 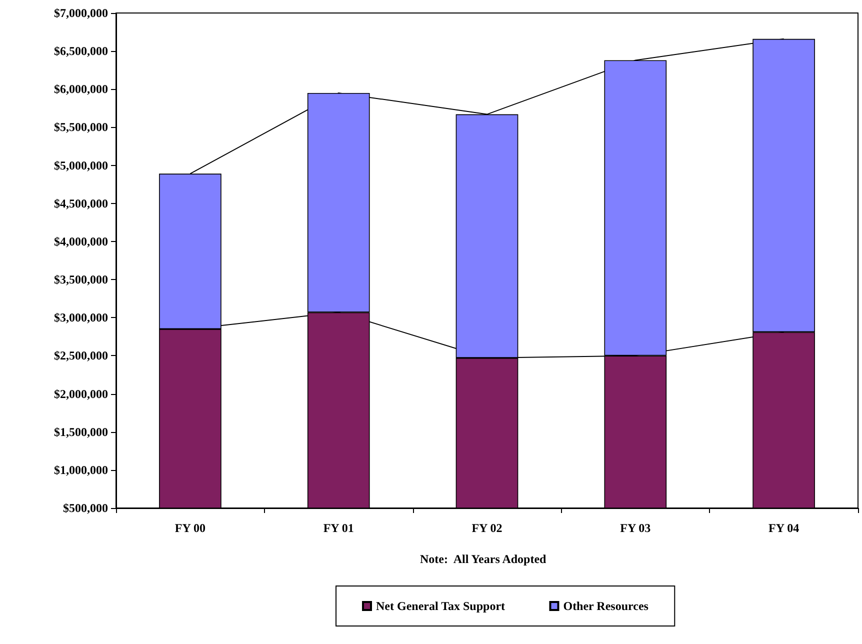 I want to click on legend-label: Net General Tax Support, so click(x=441, y=606).